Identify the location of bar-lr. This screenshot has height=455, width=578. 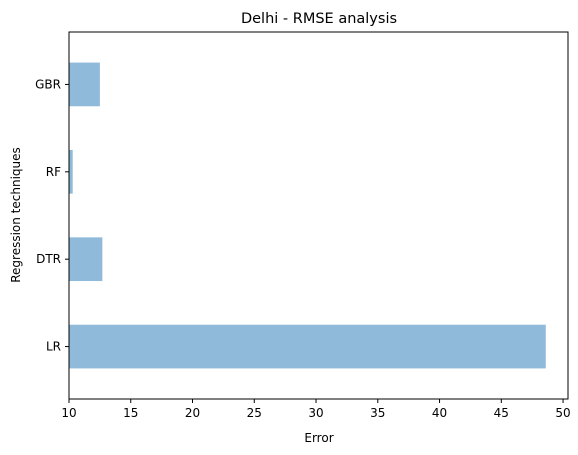
(307, 346).